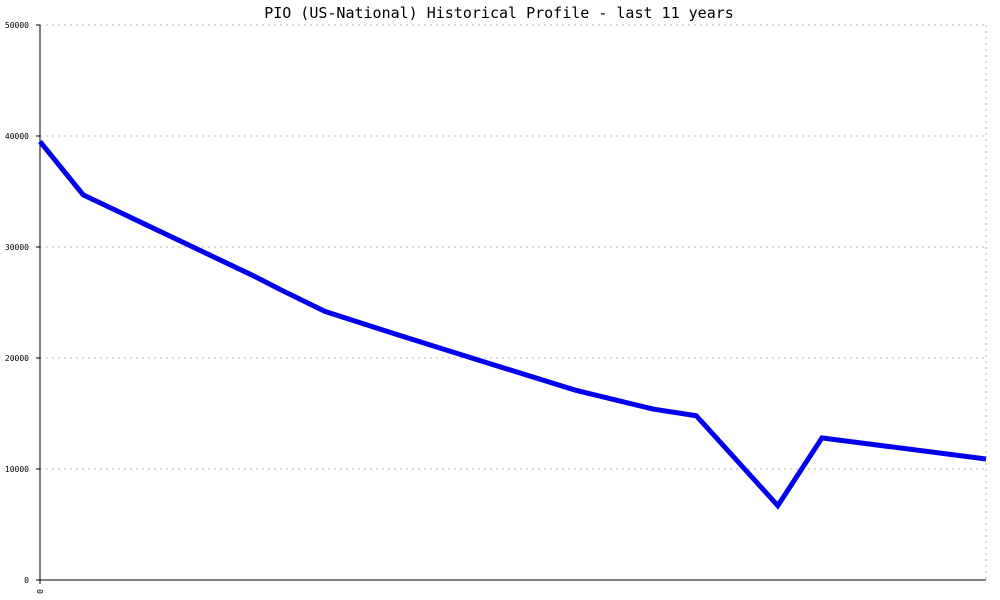 This screenshot has width=1000, height=600. Describe the element at coordinates (17, 247) in the screenshot. I see `y-tick-label: 30000` at that location.